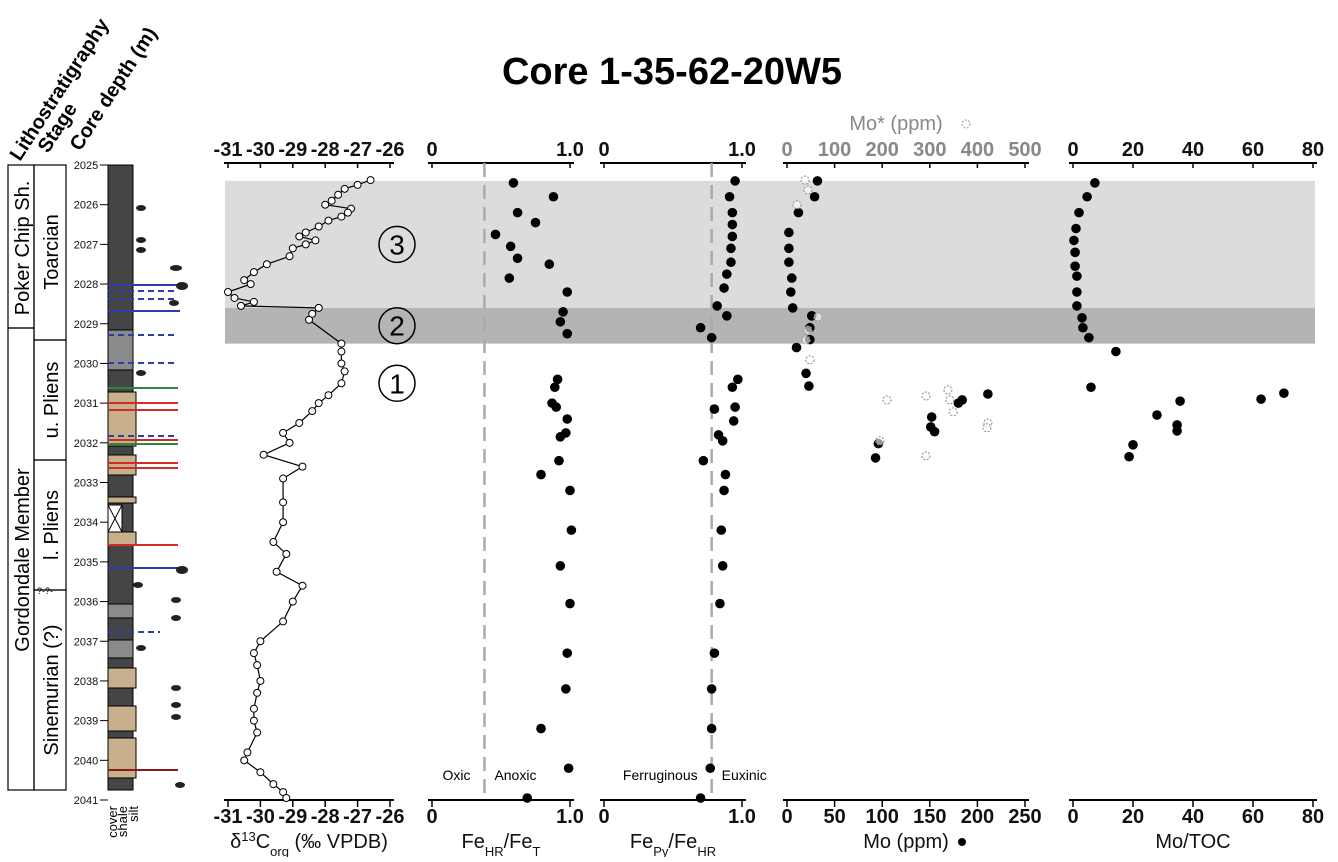  What do you see at coordinates (929, 150) in the screenshot?
I see `tick-label: 300` at bounding box center [929, 150].